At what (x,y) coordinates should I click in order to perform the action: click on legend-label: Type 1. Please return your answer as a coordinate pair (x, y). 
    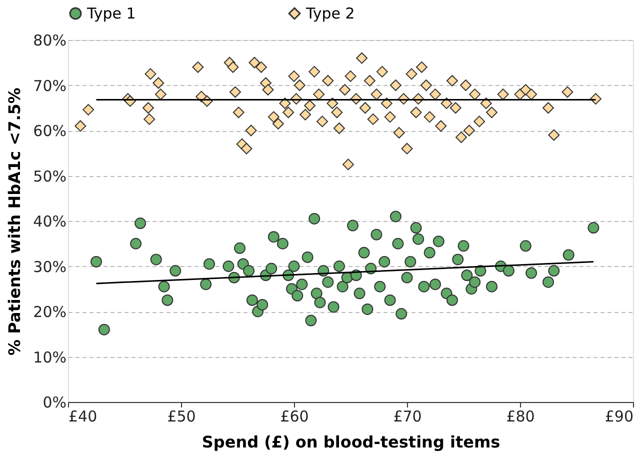
    Looking at the image, I should click on (111, 13).